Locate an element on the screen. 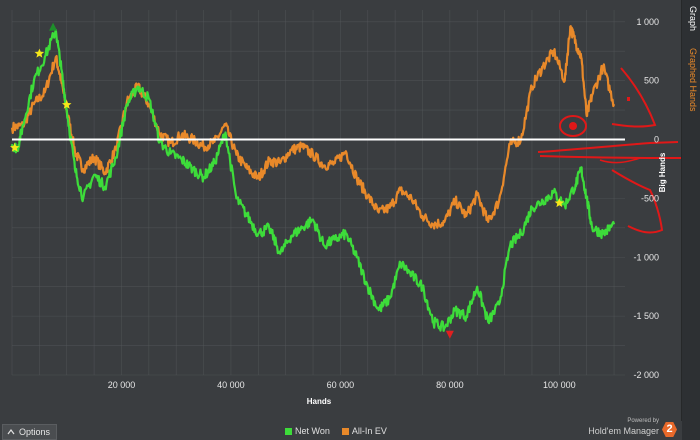 This screenshot has height=440, width=700. powered-by-text: Powered by is located at coordinates (643, 421).